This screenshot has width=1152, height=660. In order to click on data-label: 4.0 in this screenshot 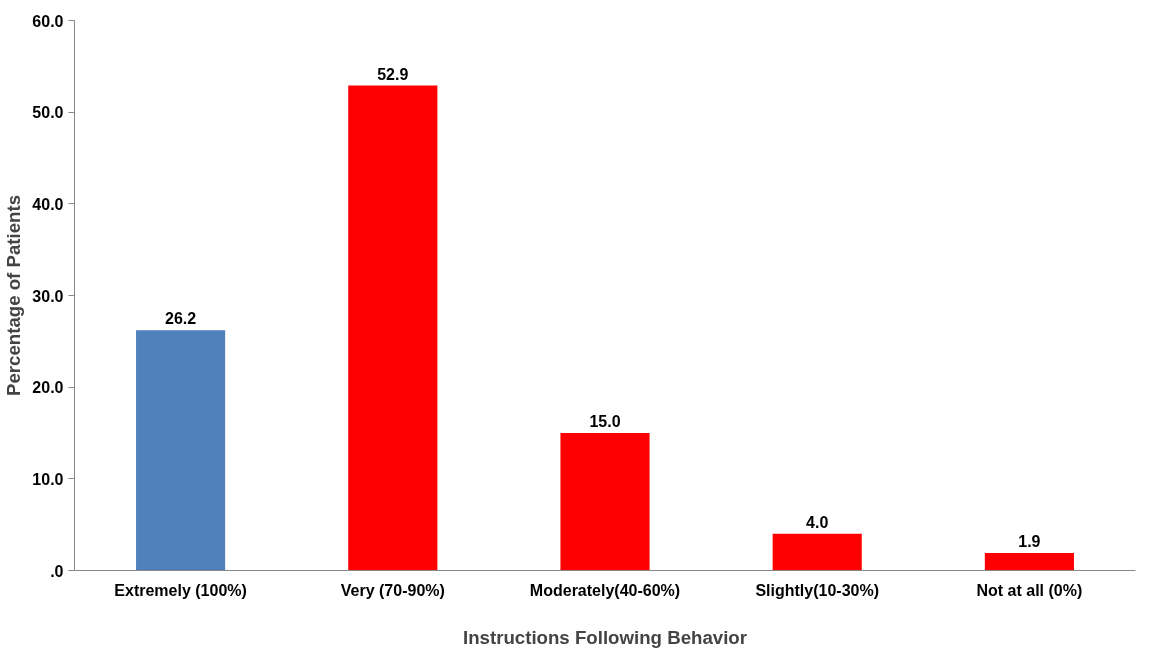, I will do `click(817, 522)`.